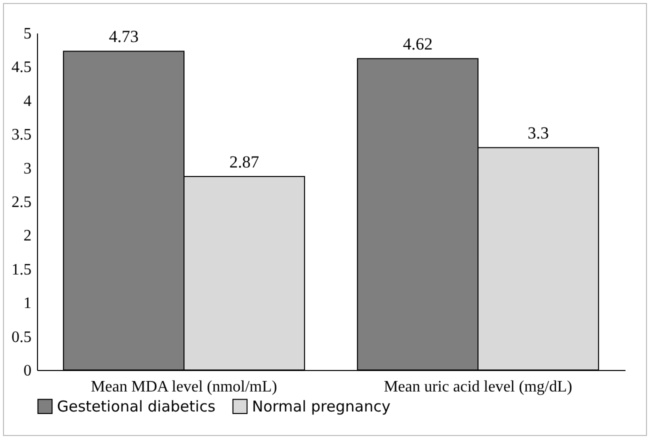  Describe the element at coordinates (28, 371) in the screenshot. I see `y-tick-label: 0` at that location.